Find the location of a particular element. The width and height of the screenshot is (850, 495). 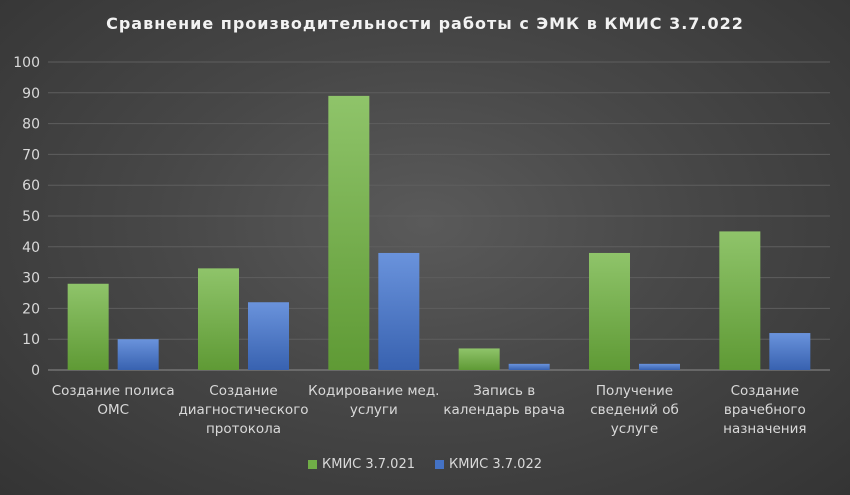

y-tick-label: 50 is located at coordinates (31, 217).